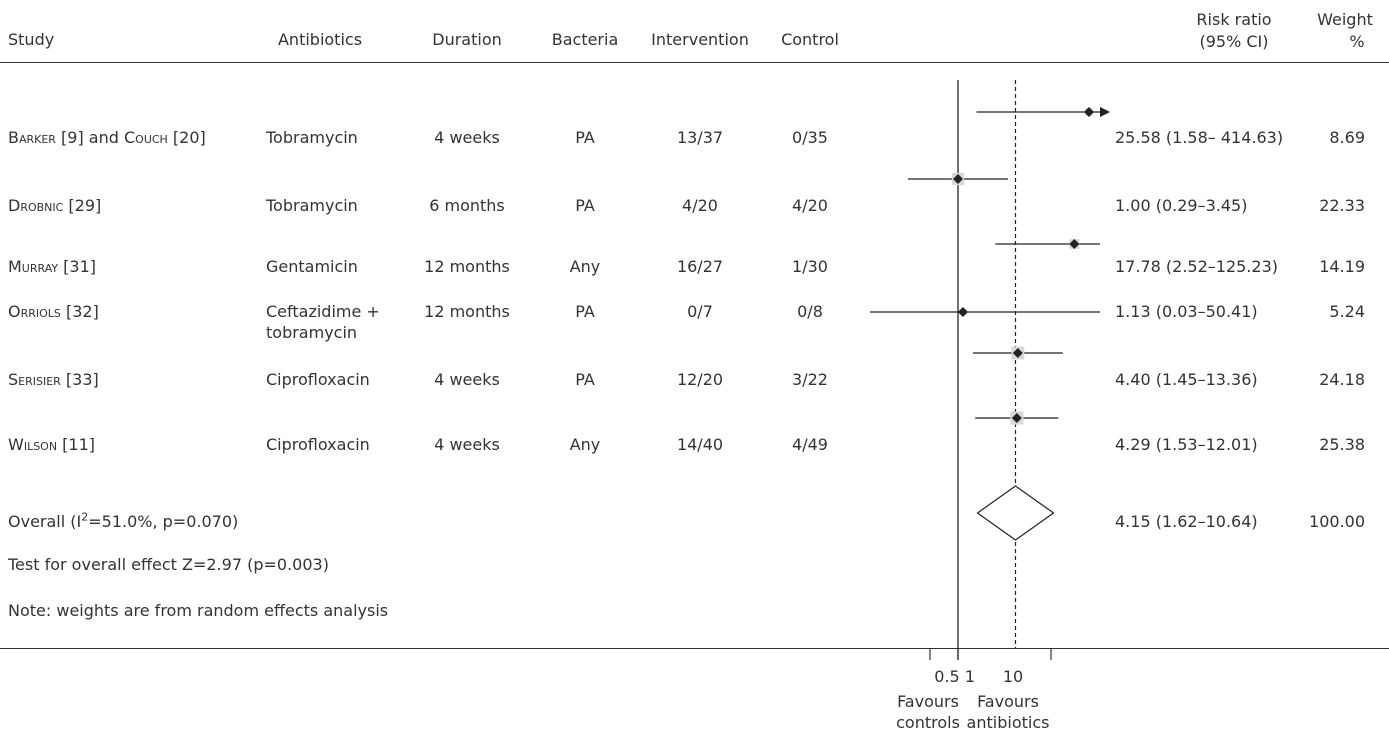 The height and width of the screenshot is (738, 1389). What do you see at coordinates (168, 564) in the screenshot?
I see `overall-effect-test: Test for overall effect Z=2.97 (p=0.003)` at bounding box center [168, 564].